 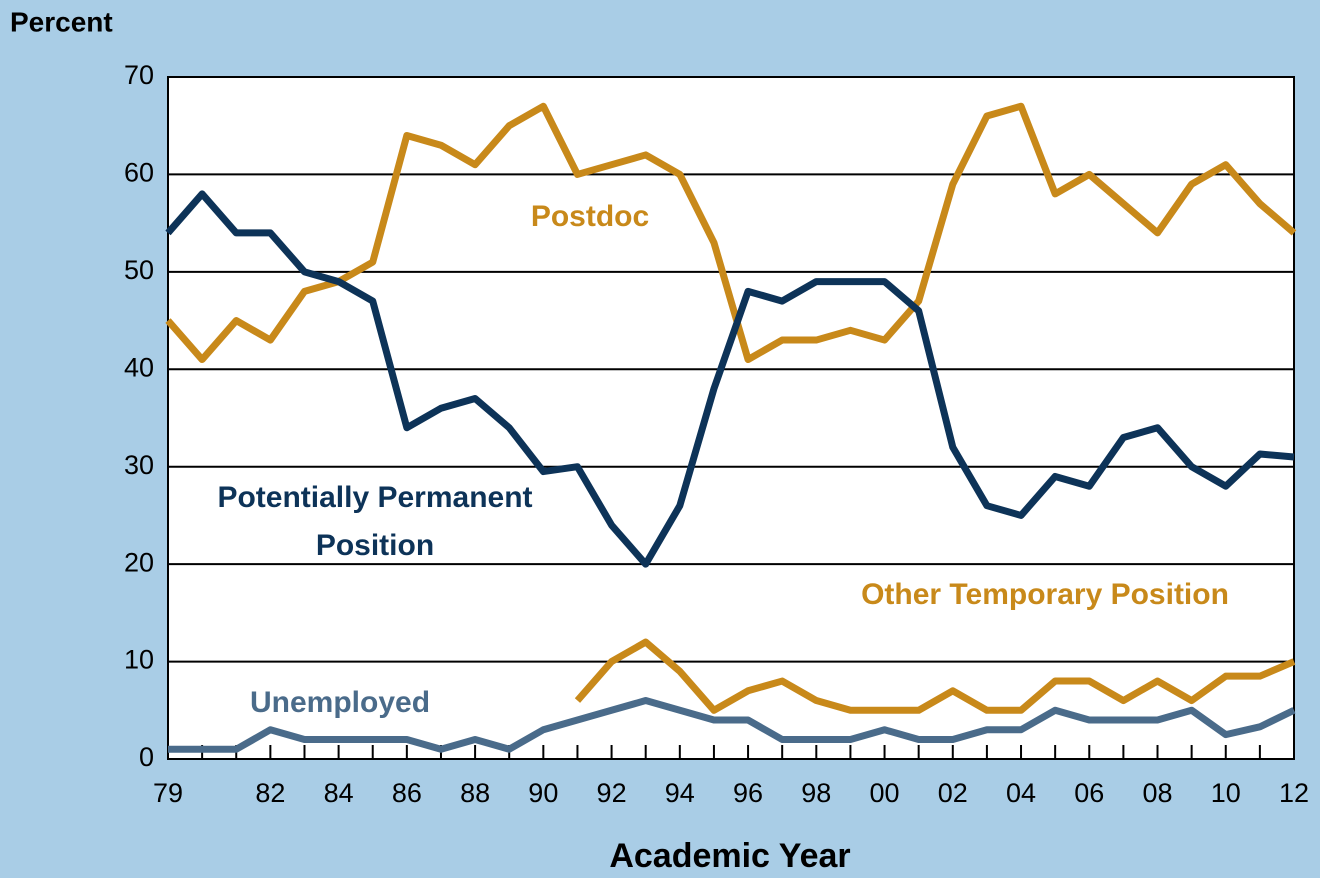 What do you see at coordinates (139, 75) in the screenshot?
I see `y-tick-label: 70` at bounding box center [139, 75].